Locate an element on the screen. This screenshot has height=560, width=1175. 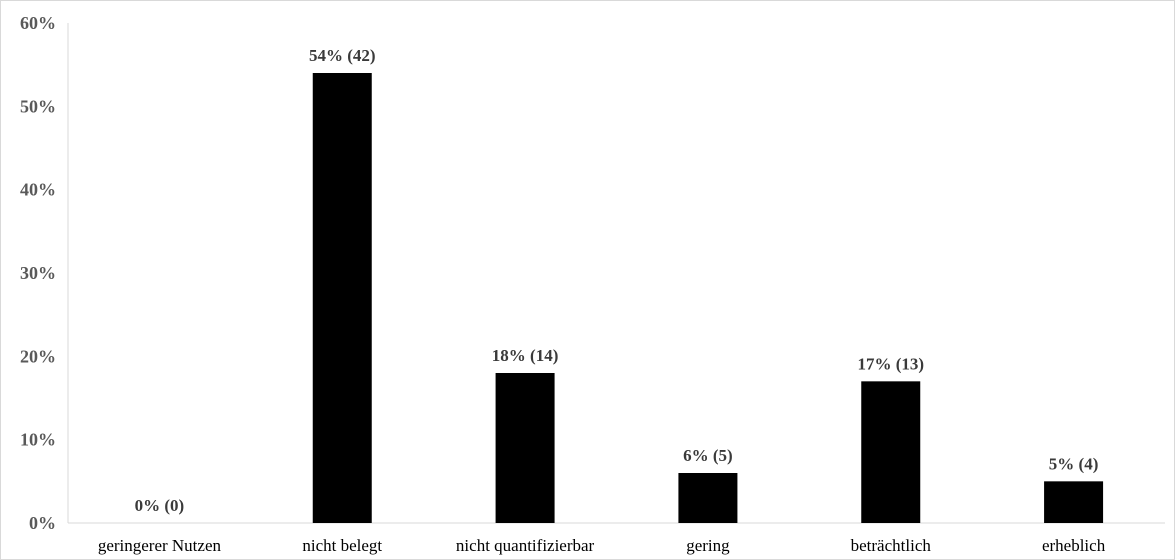
y-tick-label: 50% is located at coordinates (38, 106).